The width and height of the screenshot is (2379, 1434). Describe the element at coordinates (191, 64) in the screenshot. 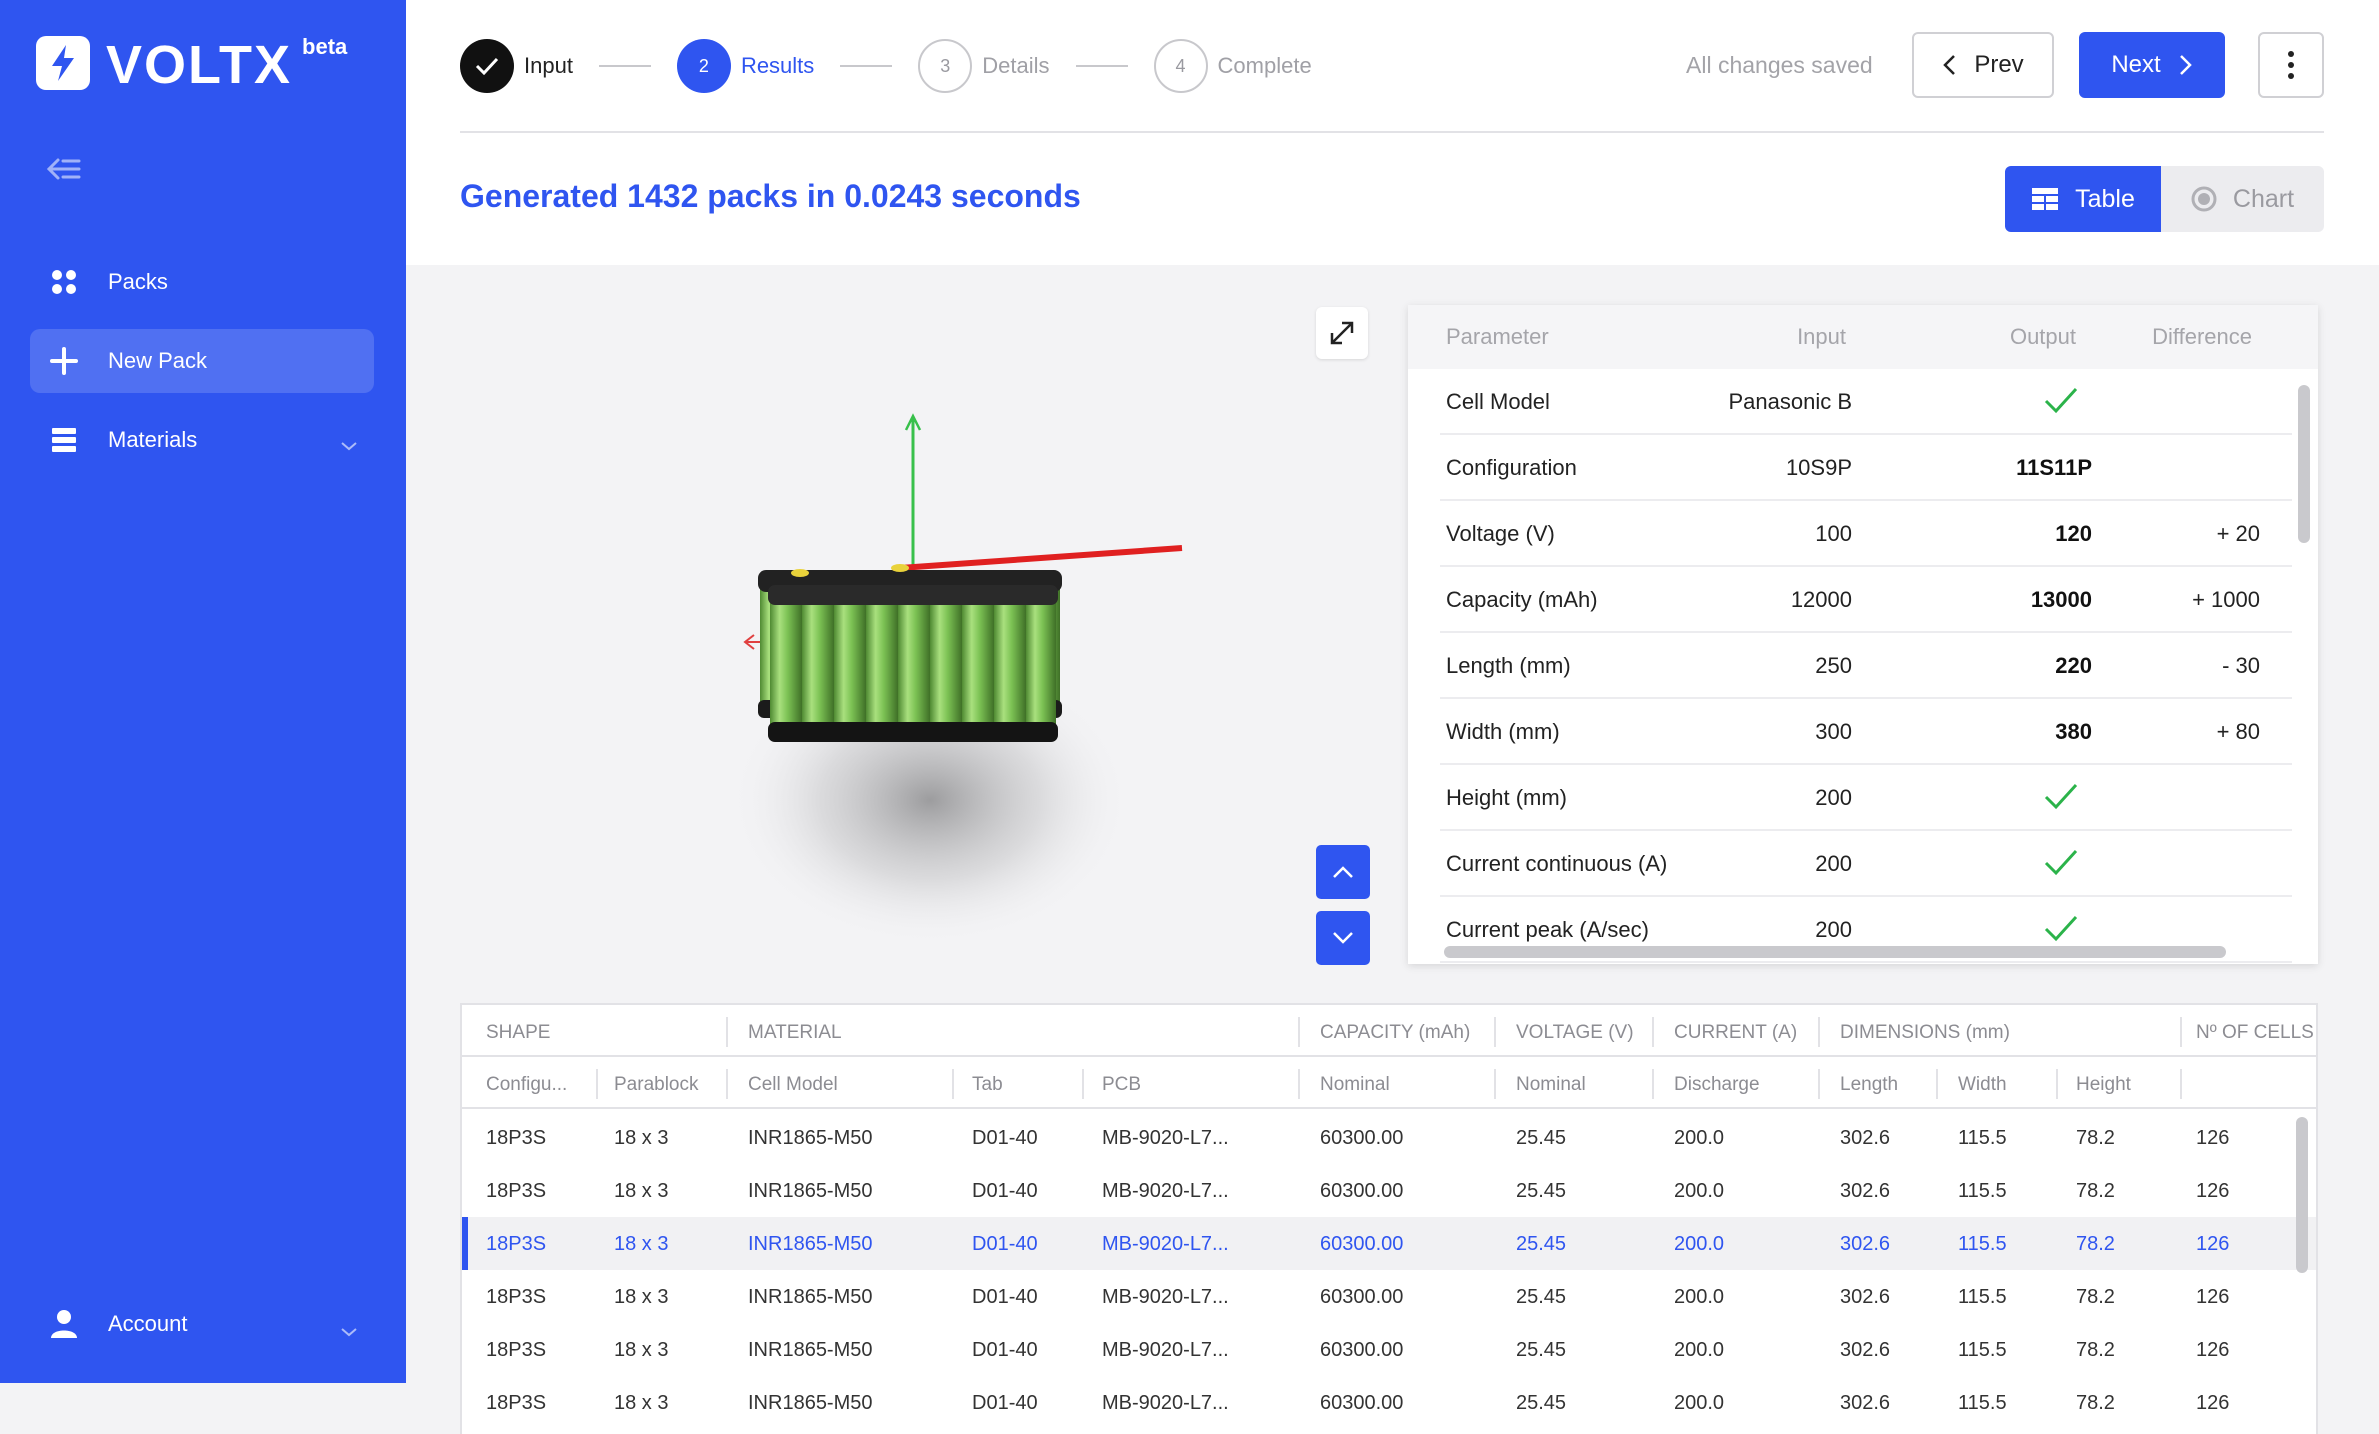

I see `logo: VOLTX beta` at that location.